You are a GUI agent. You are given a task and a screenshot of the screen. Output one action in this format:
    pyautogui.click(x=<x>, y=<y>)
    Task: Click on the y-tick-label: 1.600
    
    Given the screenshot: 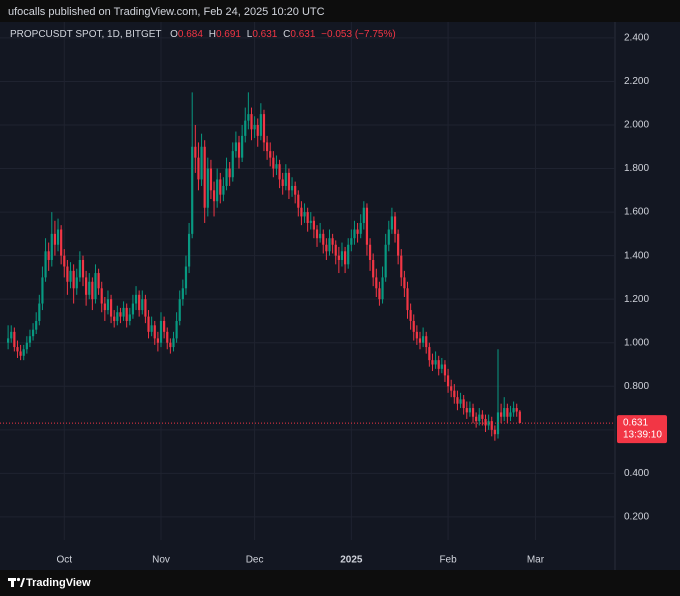 What is the action you would take?
    pyautogui.click(x=636, y=212)
    